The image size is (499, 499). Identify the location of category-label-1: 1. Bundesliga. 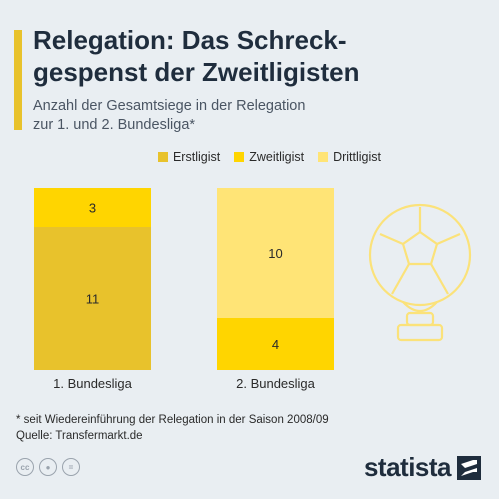
(93, 383).